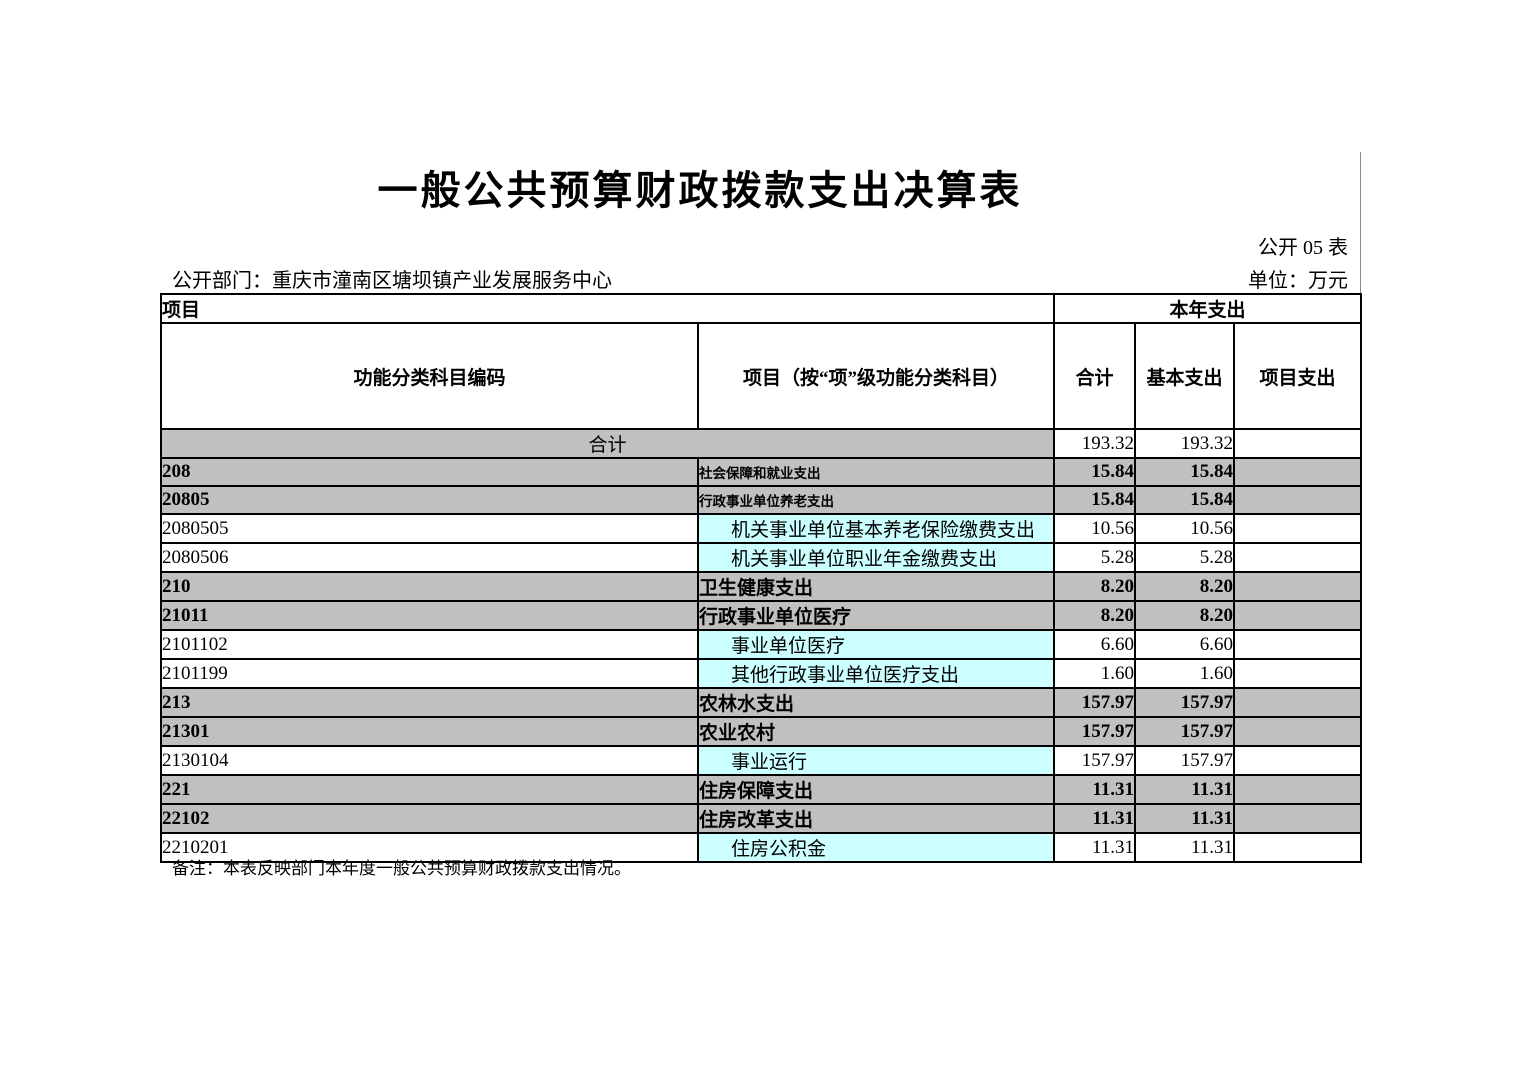 The height and width of the screenshot is (1075, 1521). I want to click on table-row: 208 社会保障和就业支出 15.84 15.84, so click(761, 472).